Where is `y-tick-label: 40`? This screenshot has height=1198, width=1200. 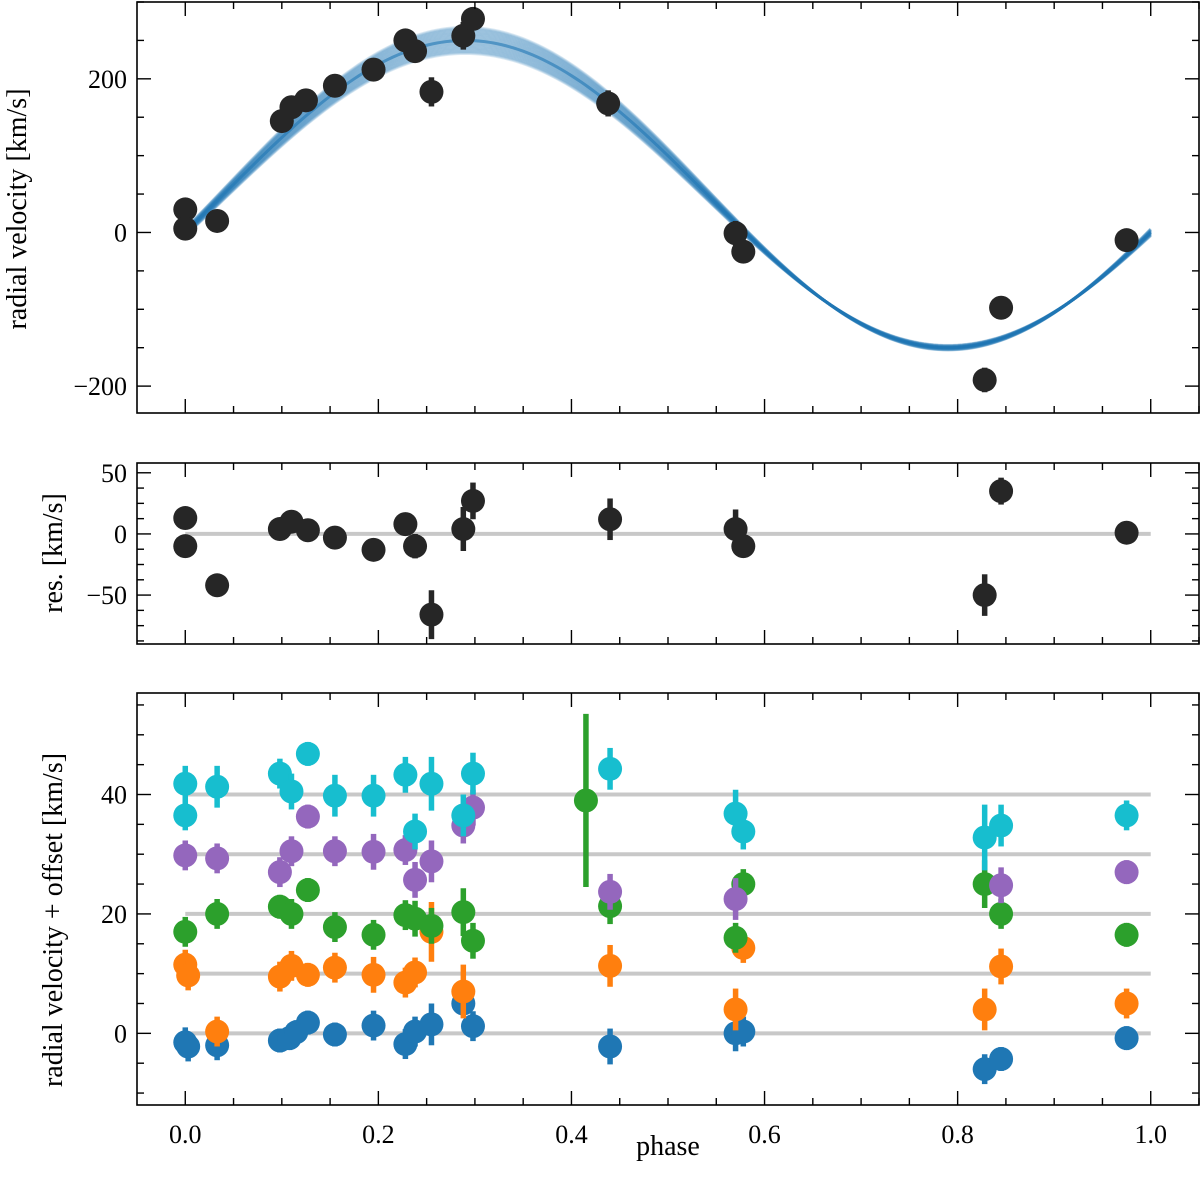
y-tick-label: 40 is located at coordinates (114, 795).